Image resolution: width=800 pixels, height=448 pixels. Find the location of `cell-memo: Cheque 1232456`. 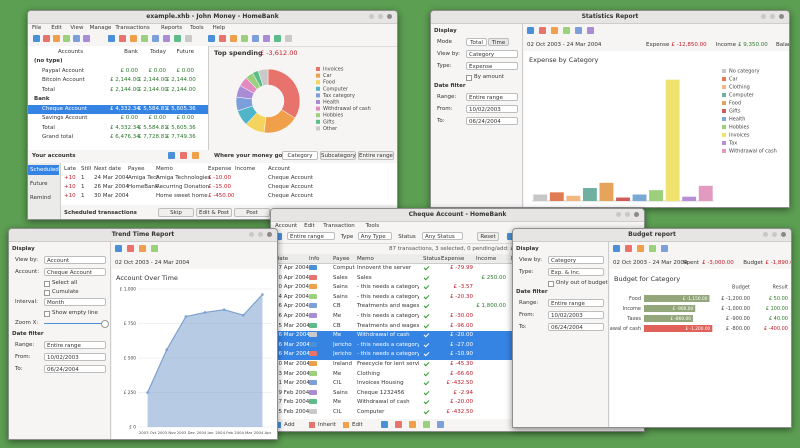

cell-memo: Cheque 1232456 is located at coordinates (381, 392).